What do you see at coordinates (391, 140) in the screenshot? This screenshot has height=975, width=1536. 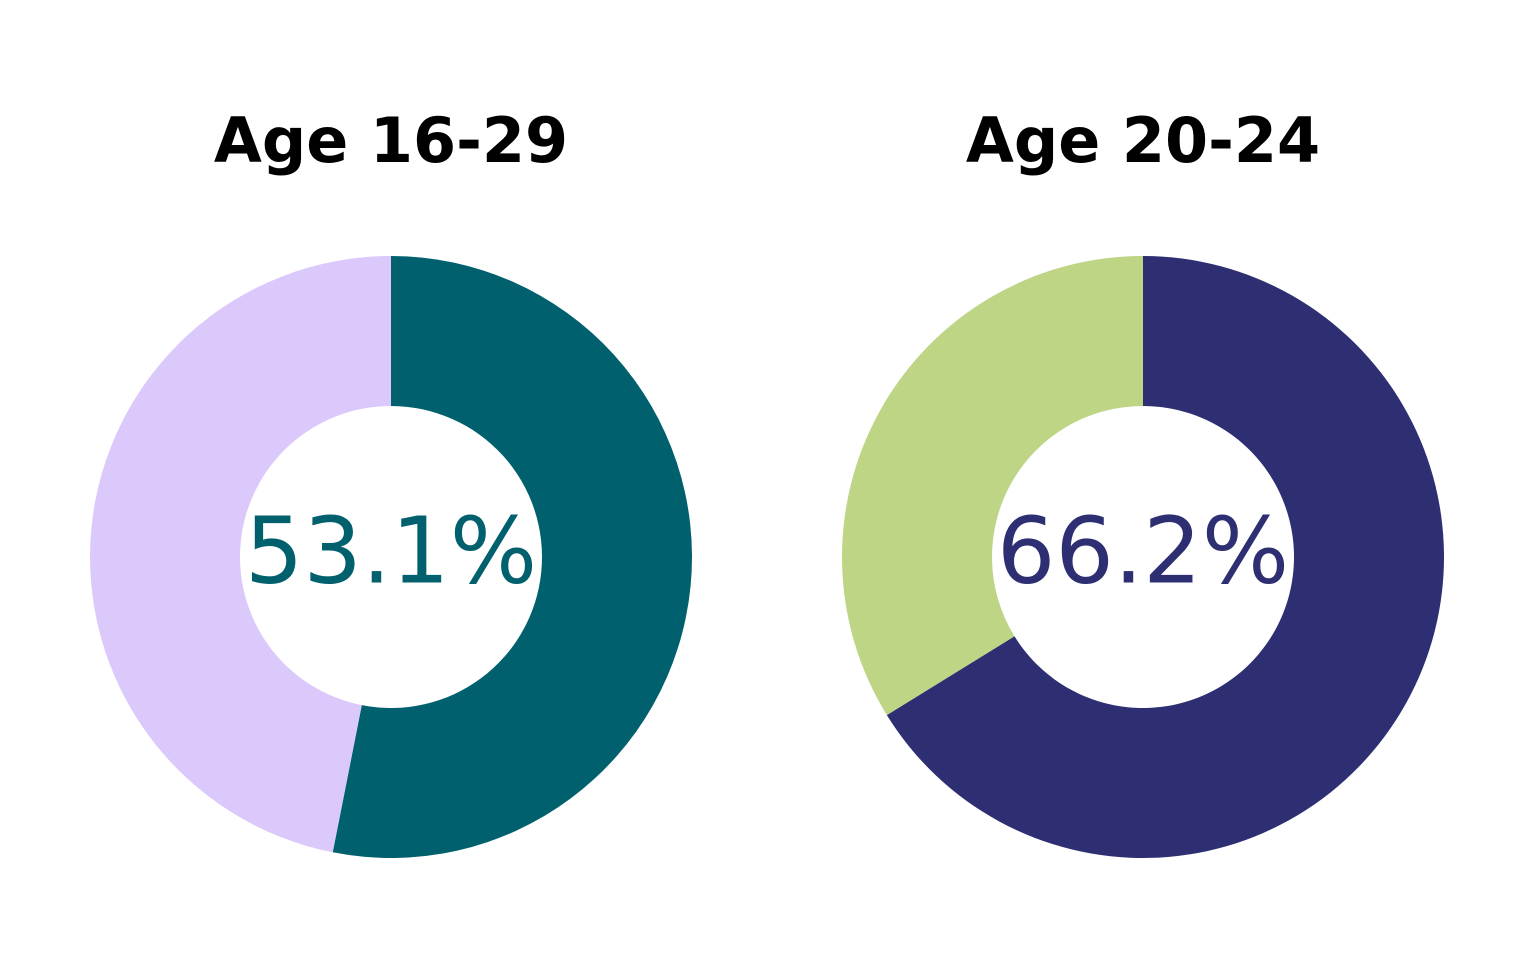 I see `chart-title: Age 16-29` at bounding box center [391, 140].